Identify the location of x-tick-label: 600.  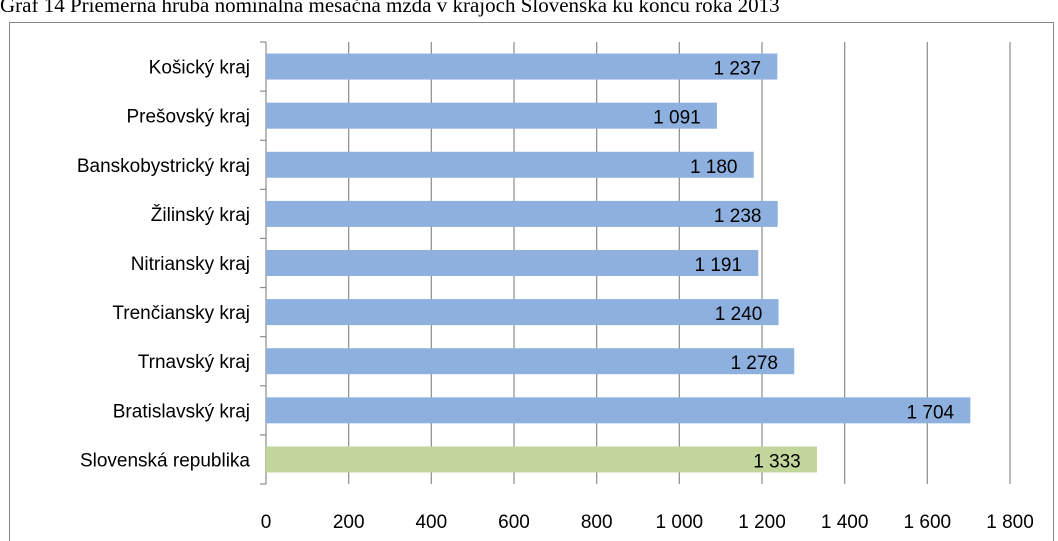
(514, 522).